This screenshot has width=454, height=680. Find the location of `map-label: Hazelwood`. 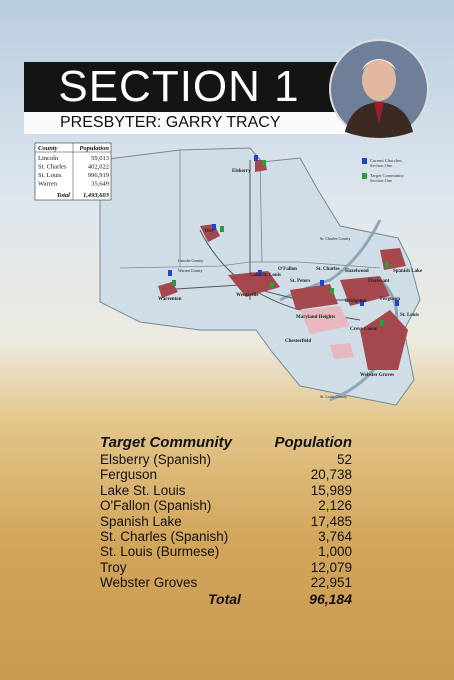

map-label: Hazelwood is located at coordinates (357, 271).